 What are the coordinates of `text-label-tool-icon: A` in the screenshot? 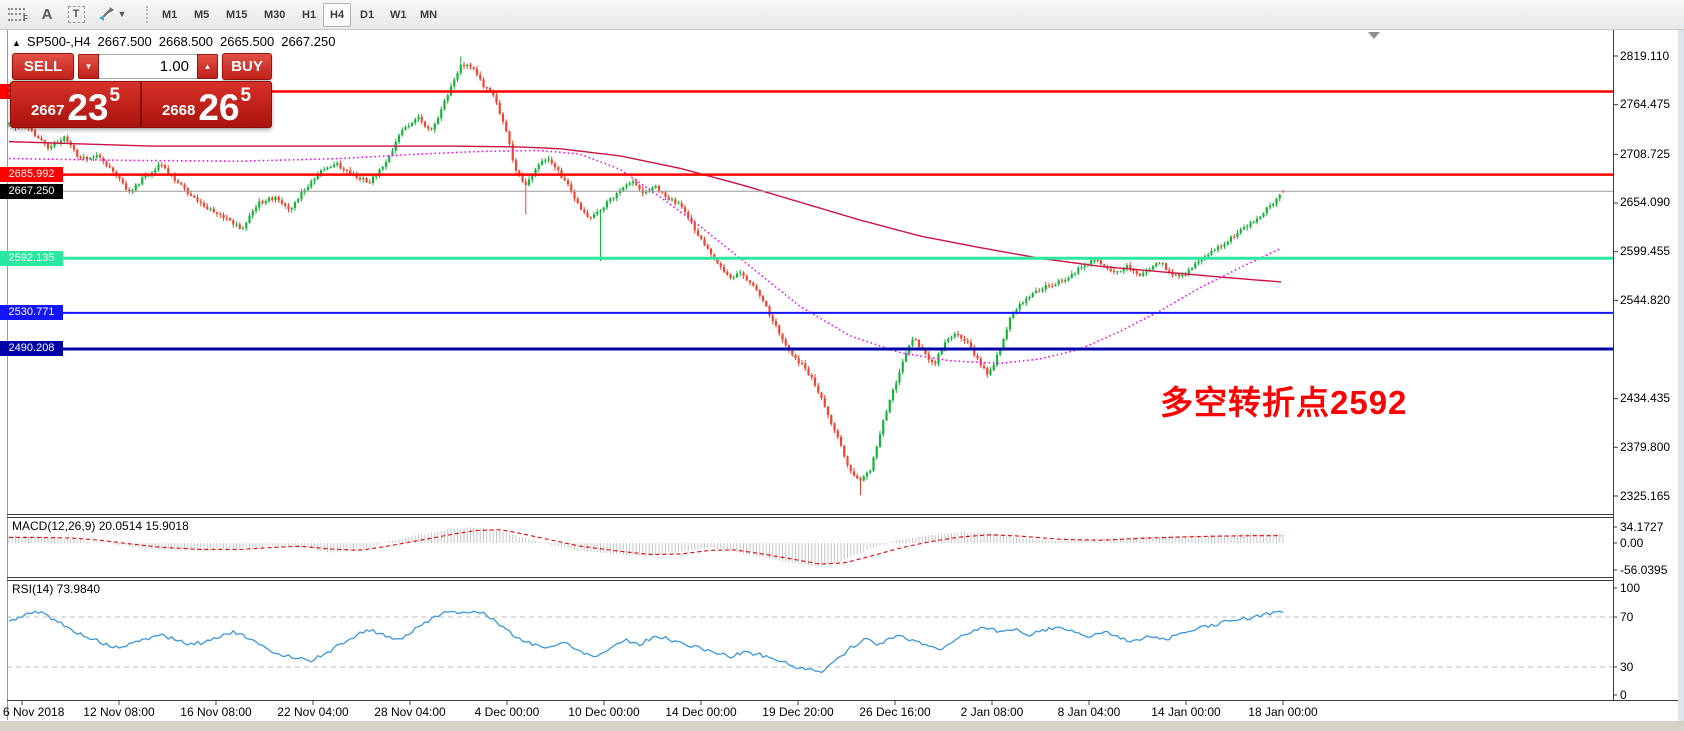 It's located at (47, 14).